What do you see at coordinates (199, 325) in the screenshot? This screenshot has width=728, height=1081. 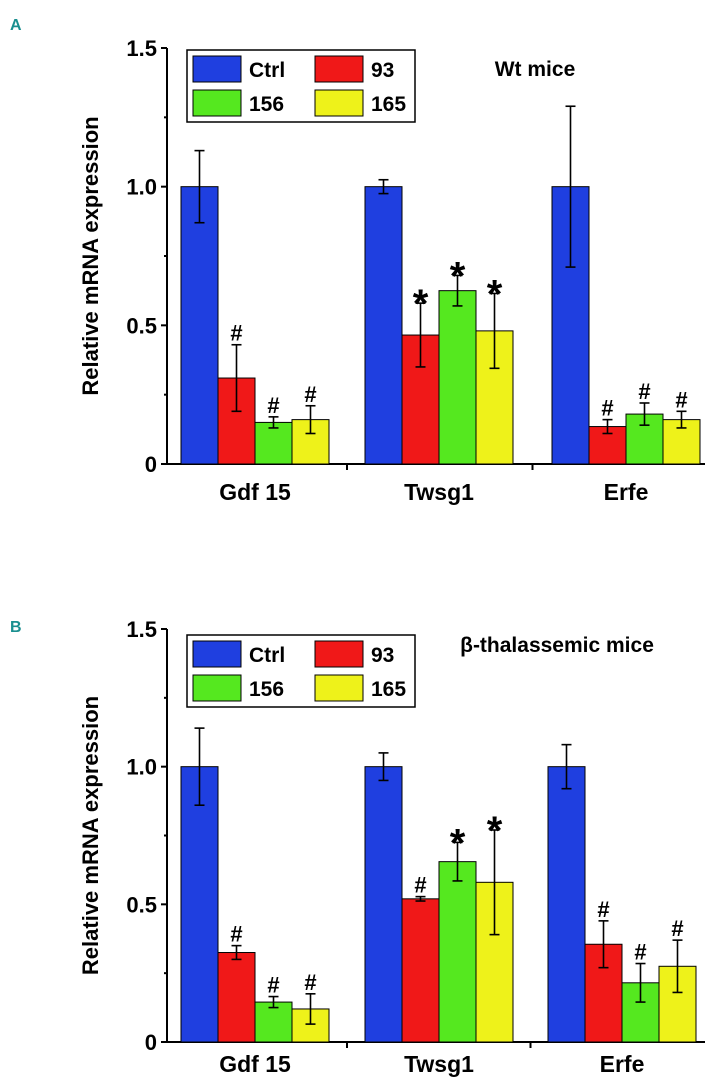 I see `panel-a-bar-ctrl-gdf15` at bounding box center [199, 325].